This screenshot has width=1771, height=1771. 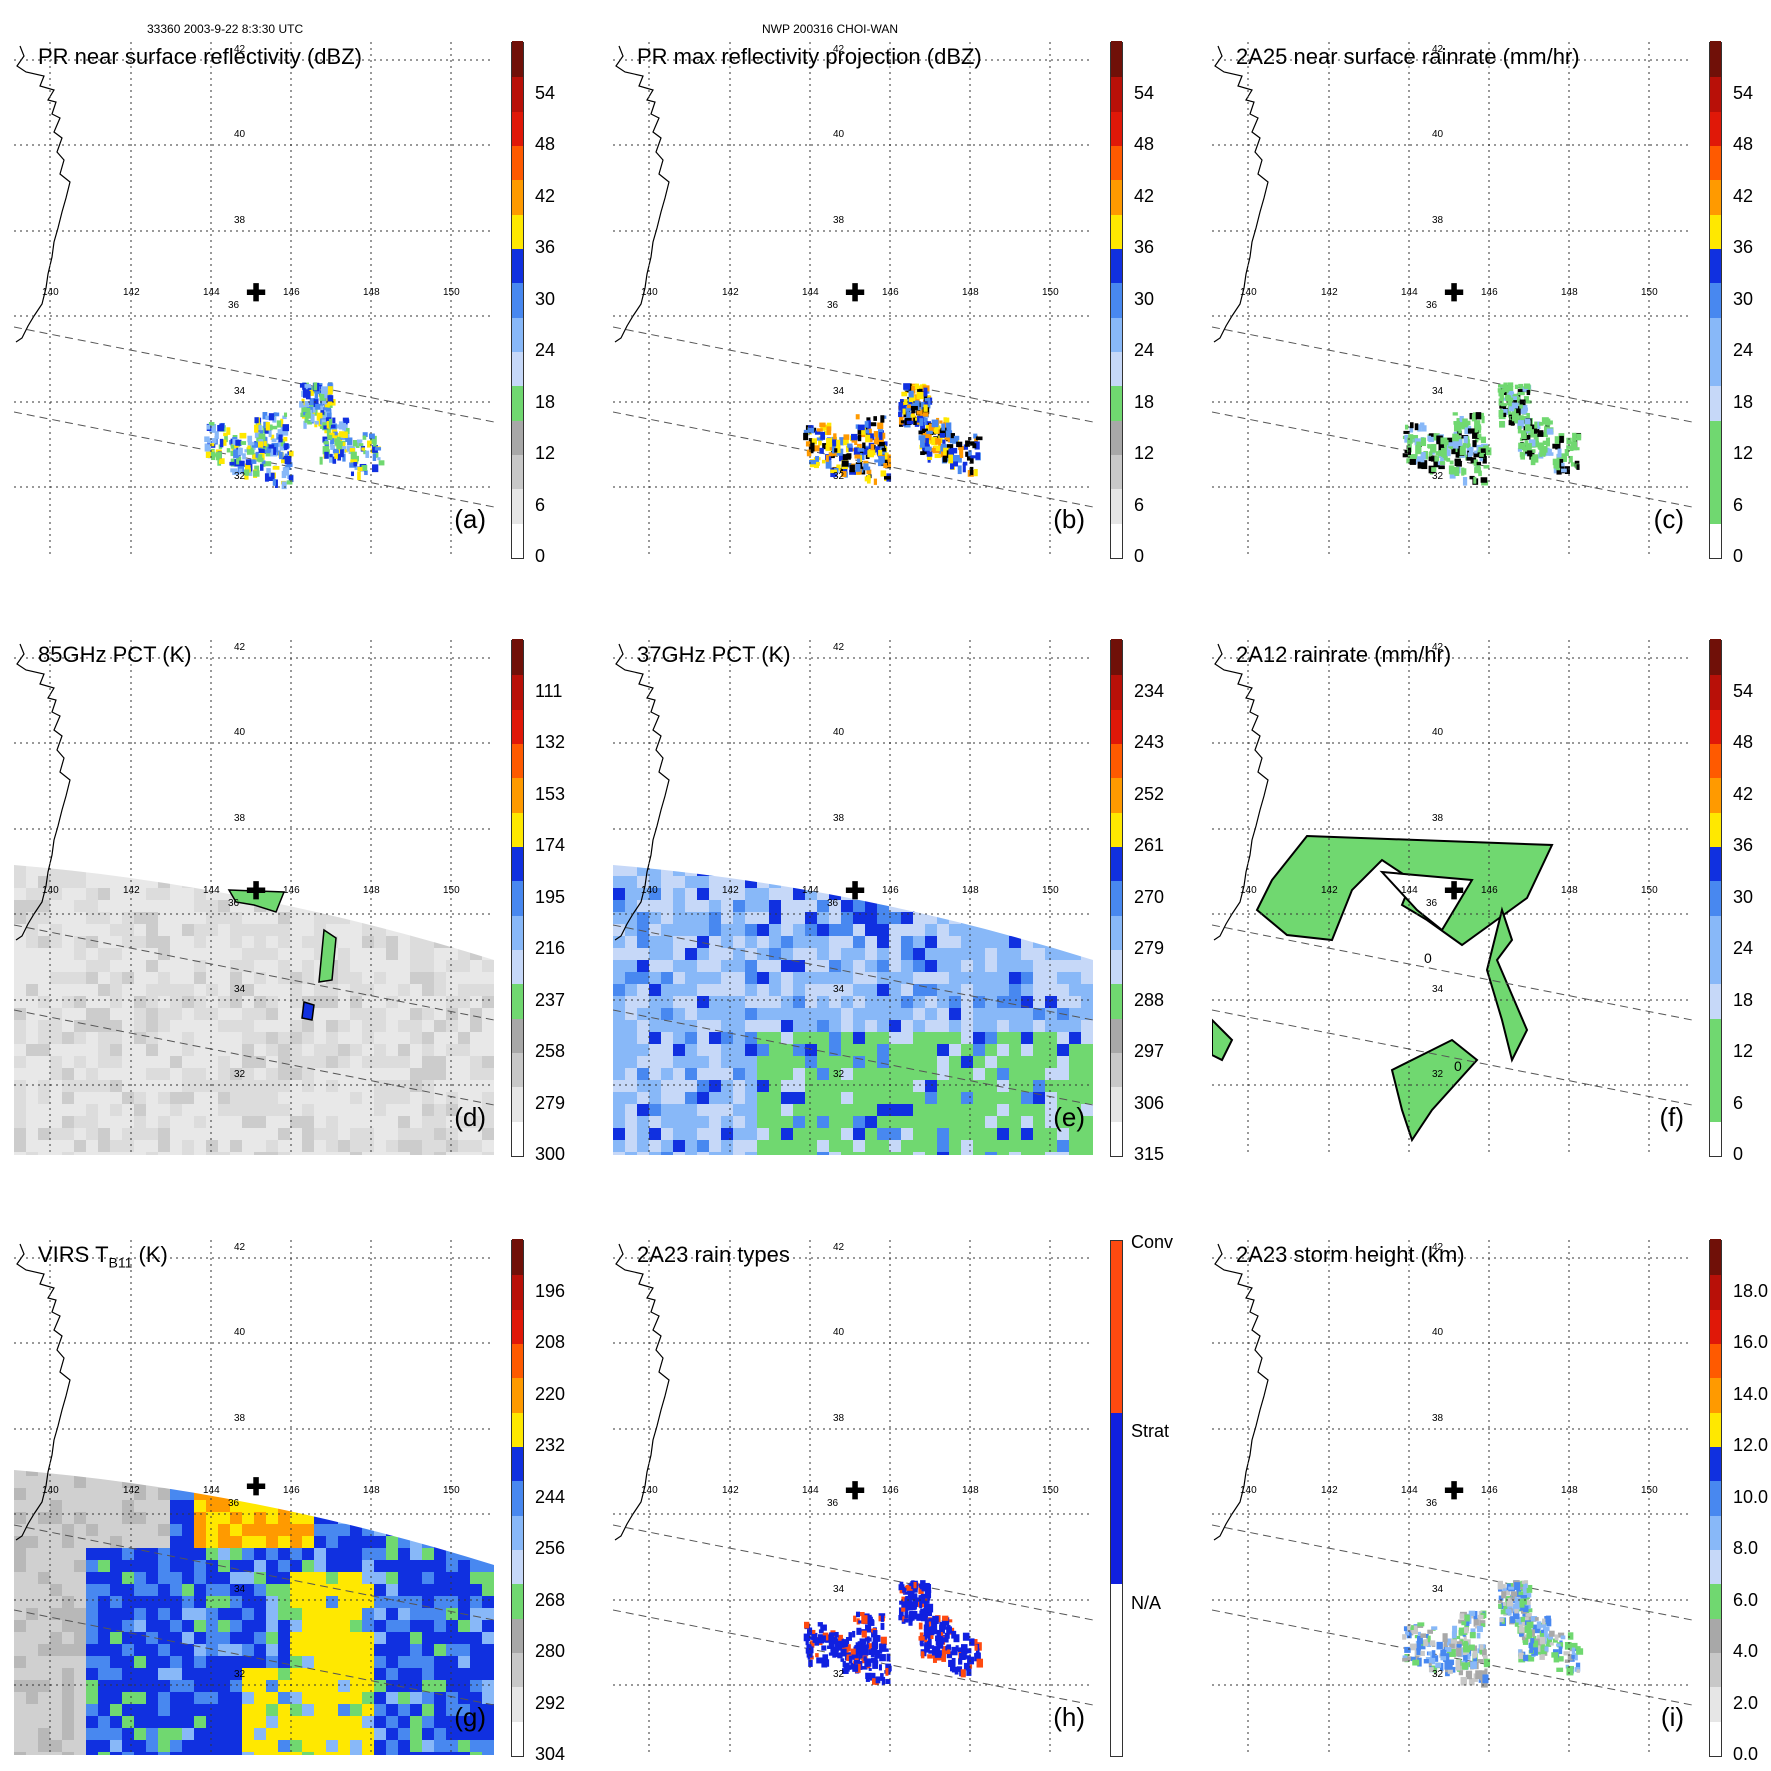 I want to click on colorbar-tick-label: 42, so click(x=545, y=195).